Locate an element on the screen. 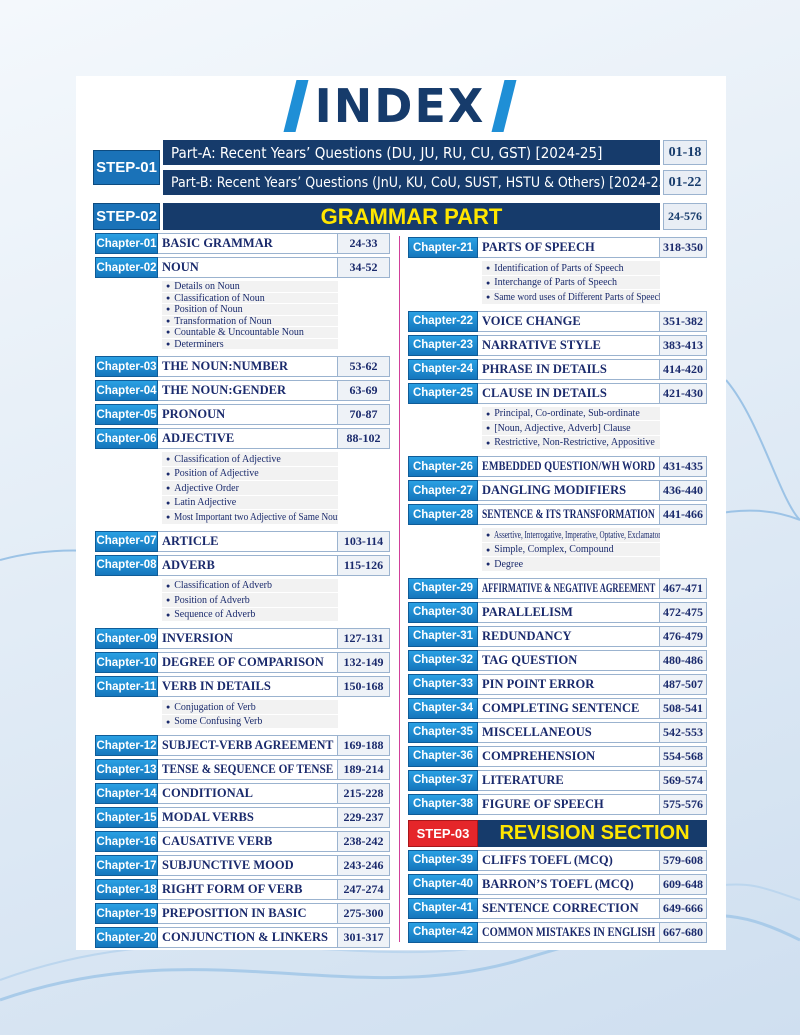  chapter-pages: 480-486 is located at coordinates (683, 660).